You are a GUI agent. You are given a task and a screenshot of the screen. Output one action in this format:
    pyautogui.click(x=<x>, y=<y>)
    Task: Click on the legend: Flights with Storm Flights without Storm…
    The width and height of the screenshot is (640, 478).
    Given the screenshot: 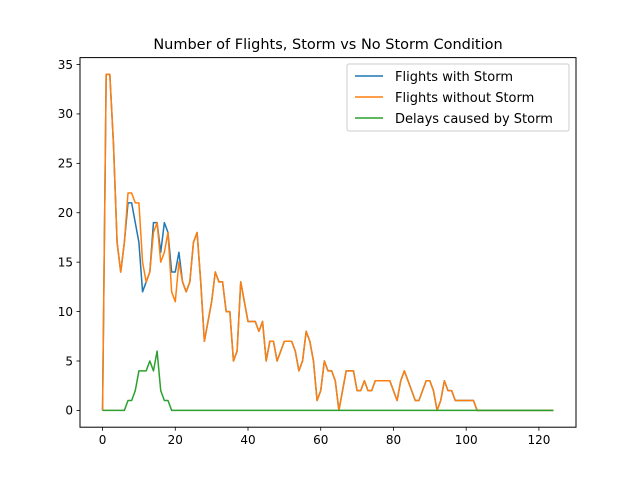 What is the action you would take?
    pyautogui.click(x=458, y=97)
    